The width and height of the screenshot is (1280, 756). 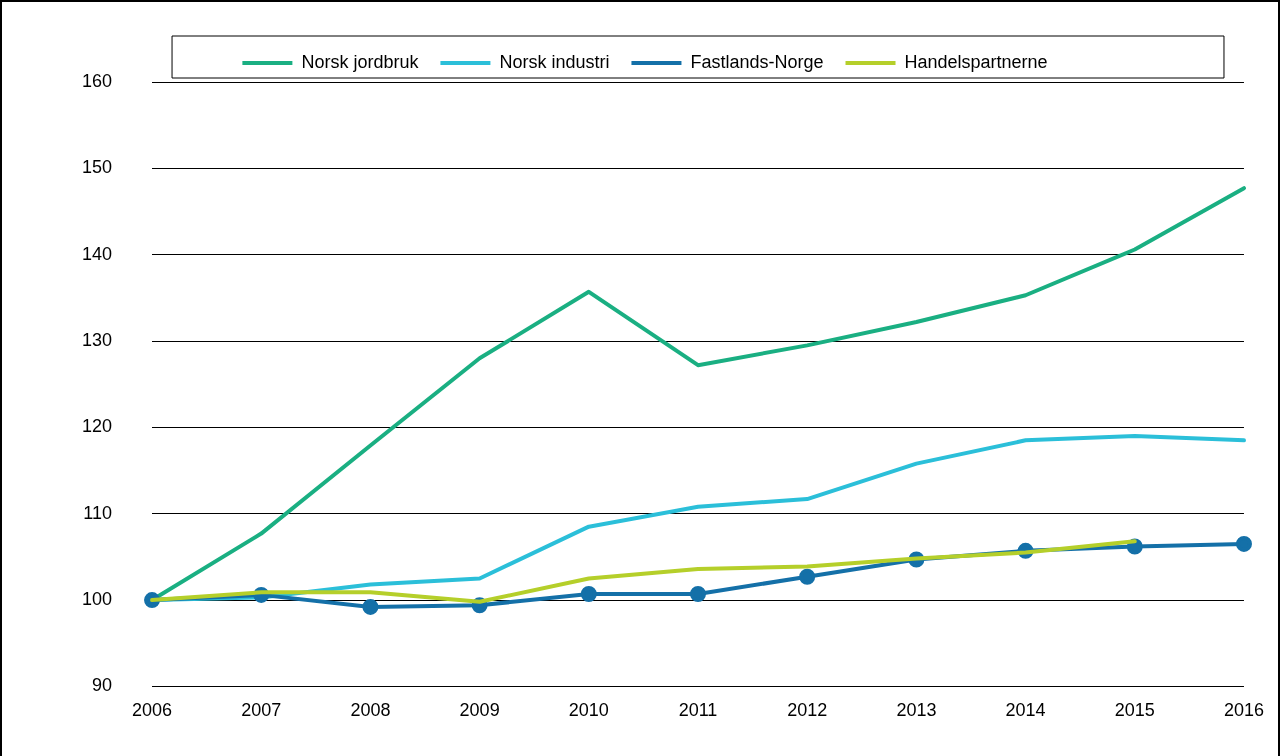 What do you see at coordinates (370, 710) in the screenshot?
I see `x-tick-label: 2008` at bounding box center [370, 710].